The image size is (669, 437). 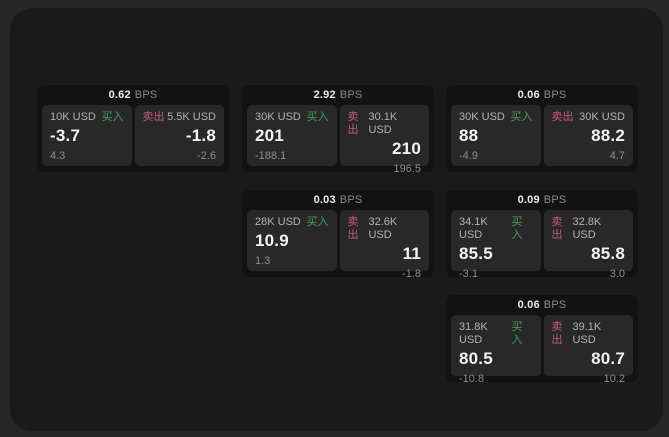 I want to click on sell-panel-header: 卖出 32.6K USD, so click(x=385, y=229).